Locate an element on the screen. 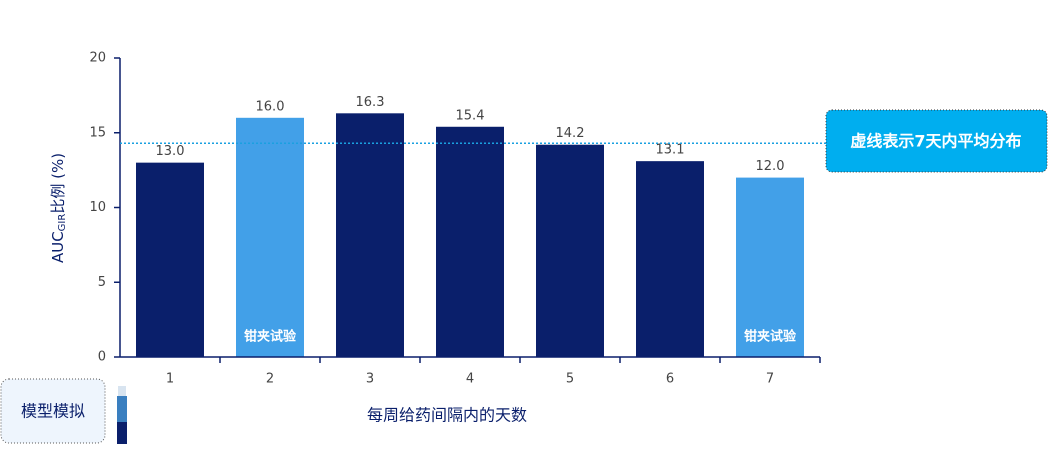 The image size is (1057, 450). value-label: 16.3 is located at coordinates (370, 102).